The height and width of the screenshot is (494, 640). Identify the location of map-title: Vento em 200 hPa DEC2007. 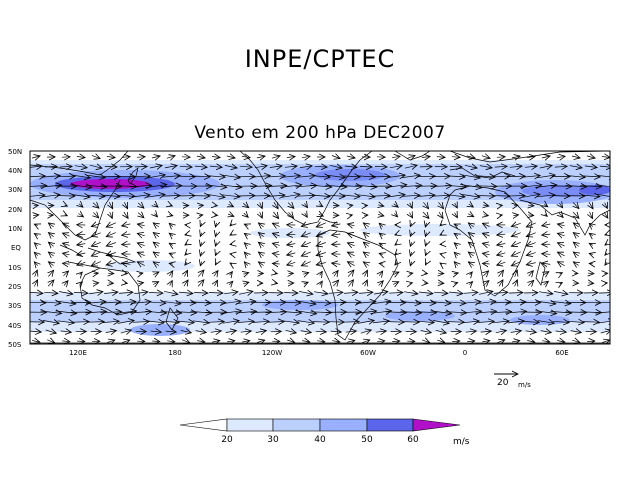
(320, 133).